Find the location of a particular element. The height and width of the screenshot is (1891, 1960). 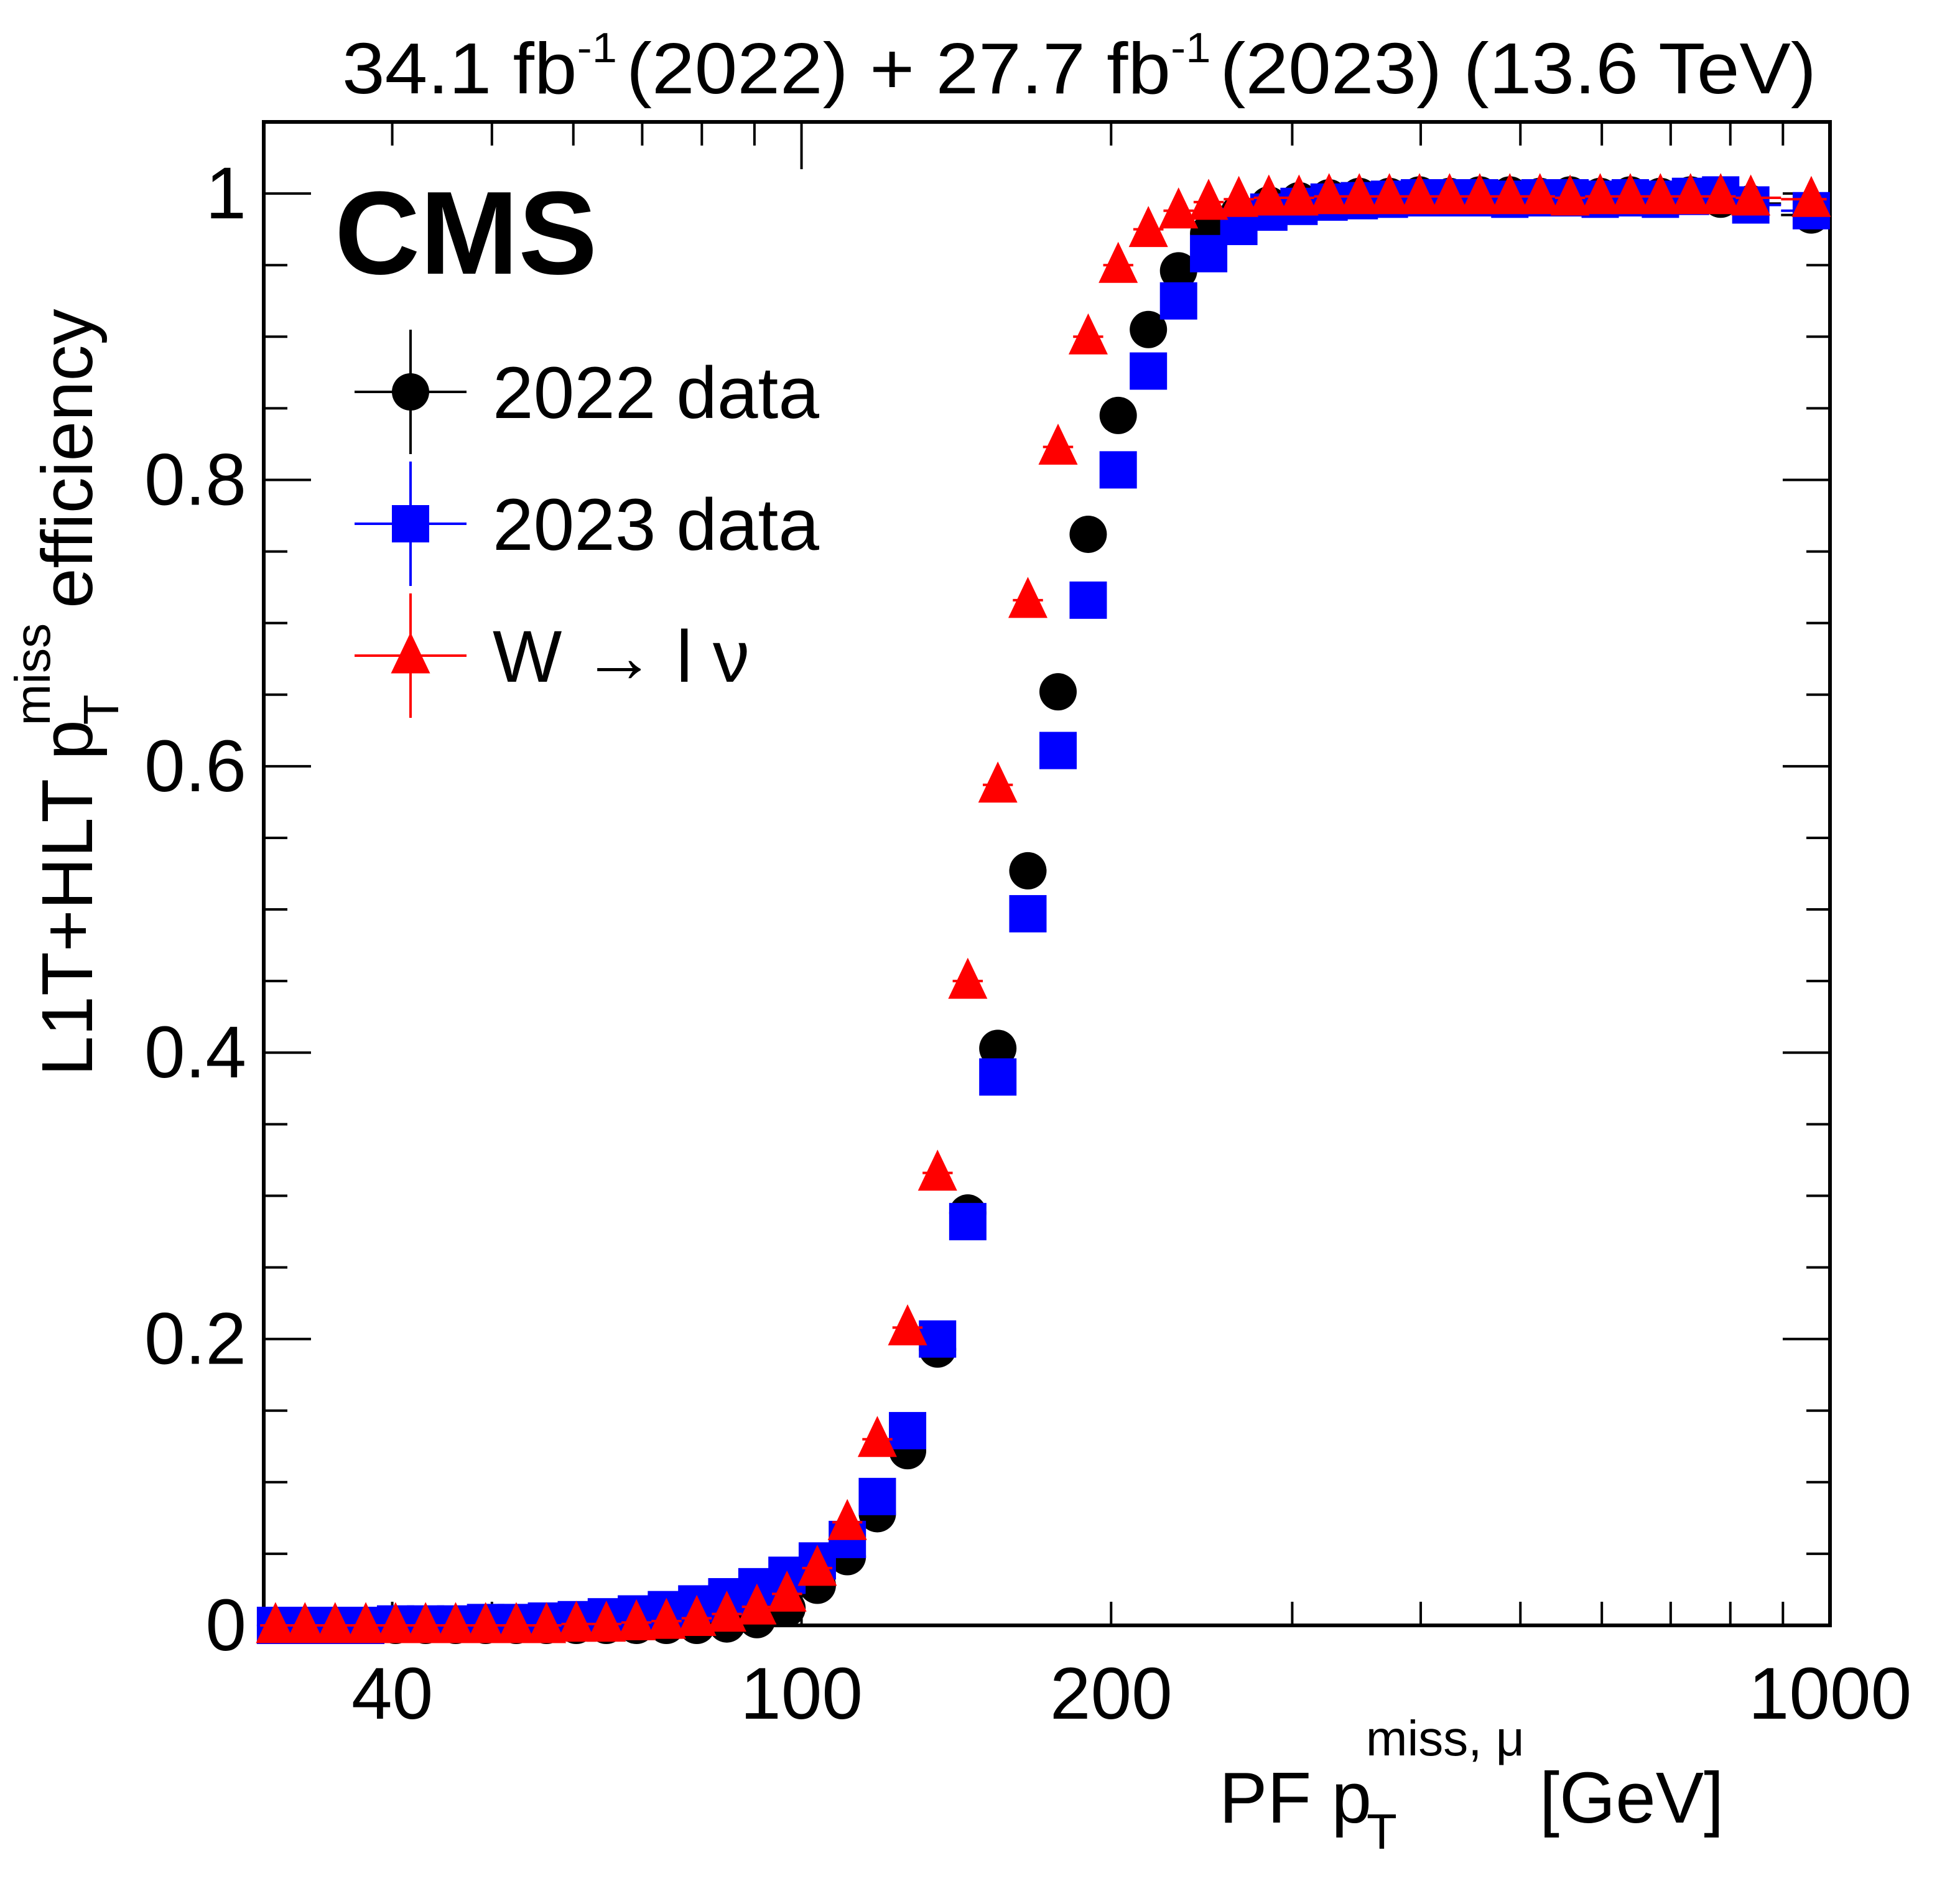

svg-text:PF pTmiss, μ[GeV]: PF pTmiss, μ [GeV] is located at coordinates (1471, 1785).